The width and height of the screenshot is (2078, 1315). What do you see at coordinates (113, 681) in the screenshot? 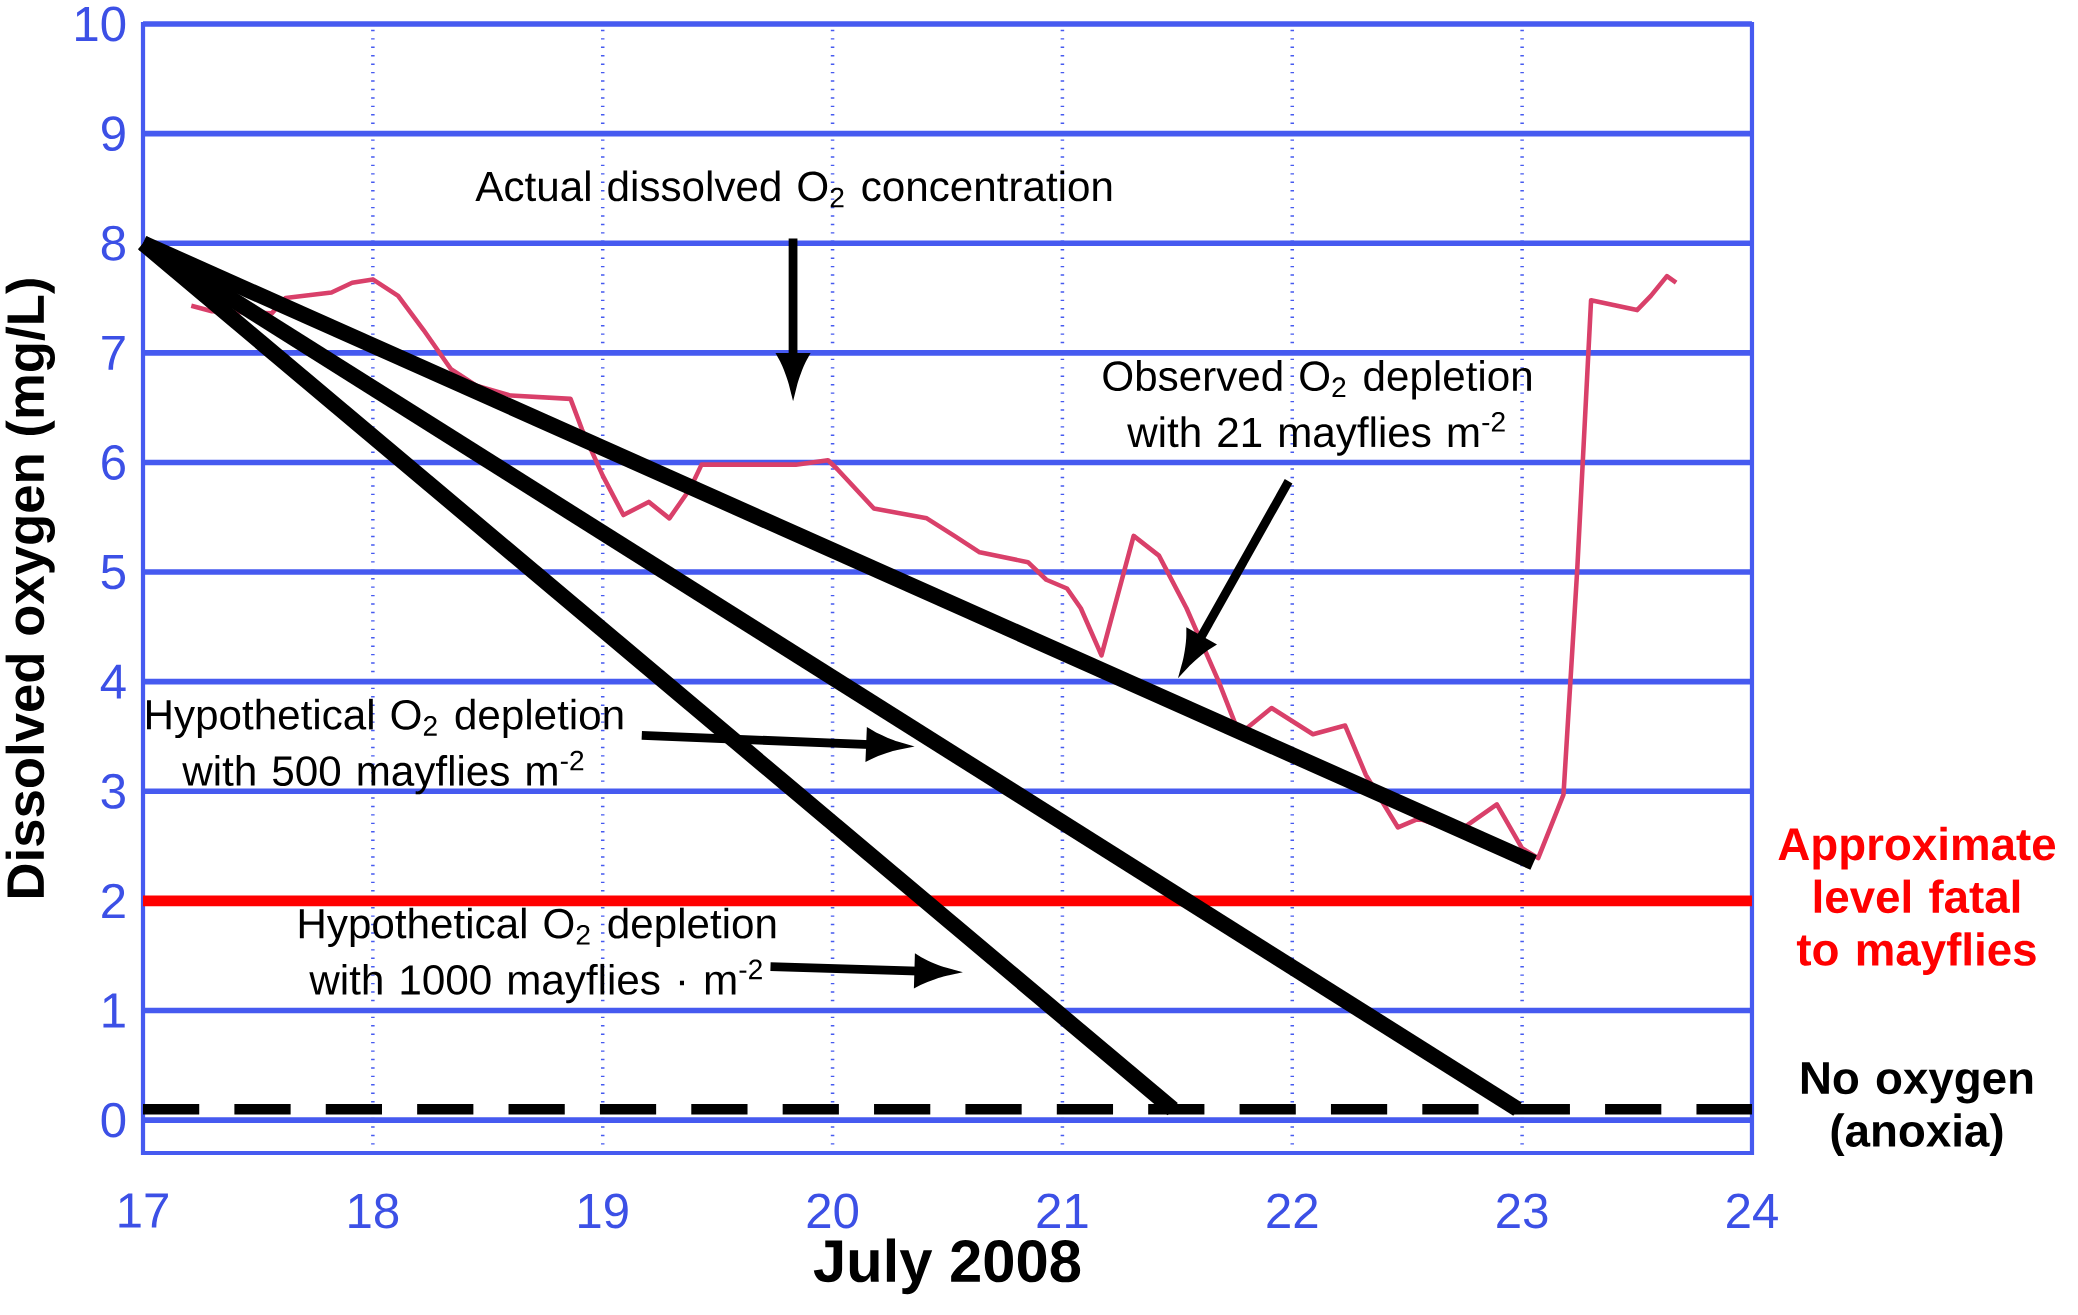
I see `y-tick-label: 4` at bounding box center [113, 681].